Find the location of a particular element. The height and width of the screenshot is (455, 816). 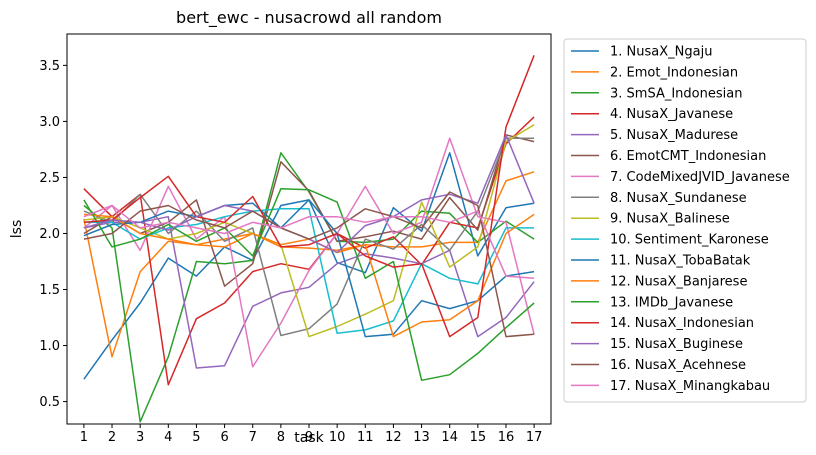

x-tick-label: 17 is located at coordinates (534, 437).